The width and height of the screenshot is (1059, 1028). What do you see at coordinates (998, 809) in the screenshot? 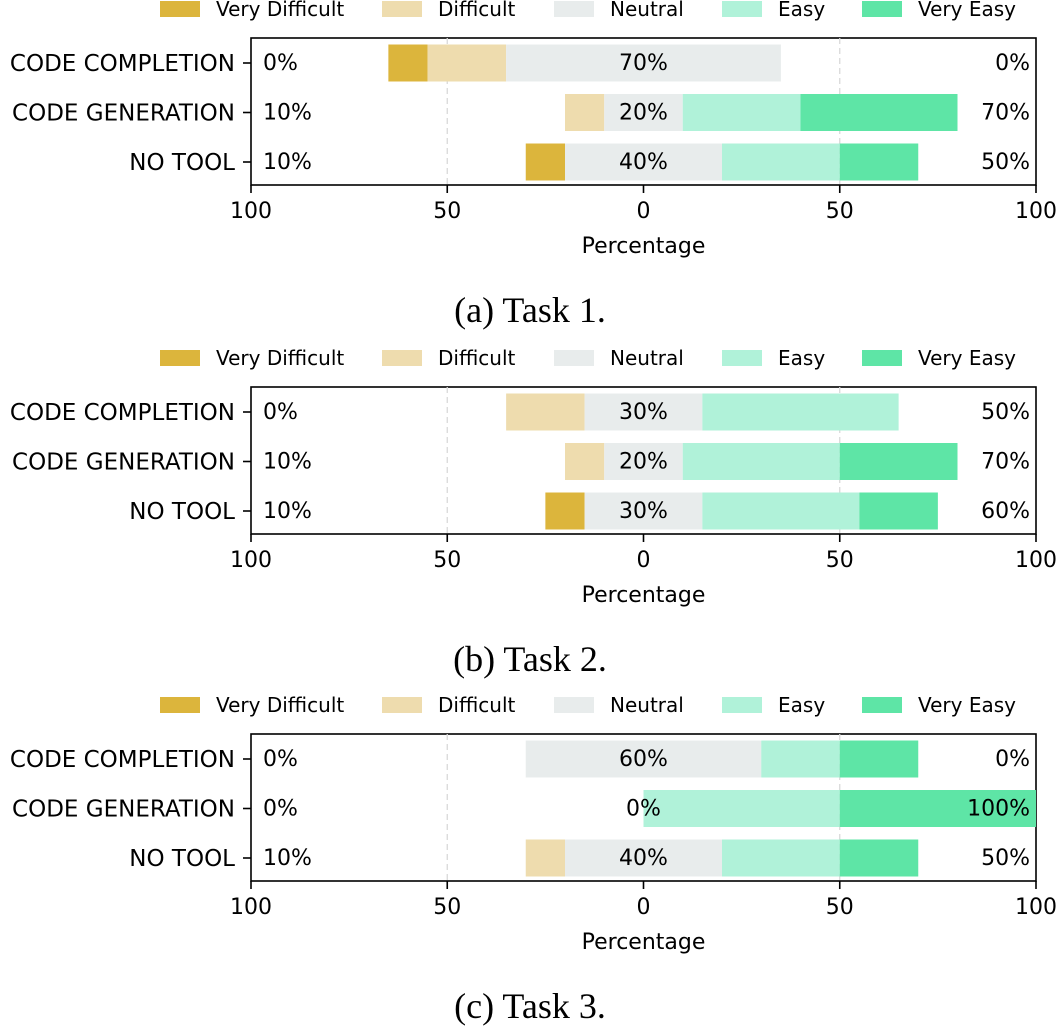
I see `right-percent-label: 100%` at bounding box center [998, 809].